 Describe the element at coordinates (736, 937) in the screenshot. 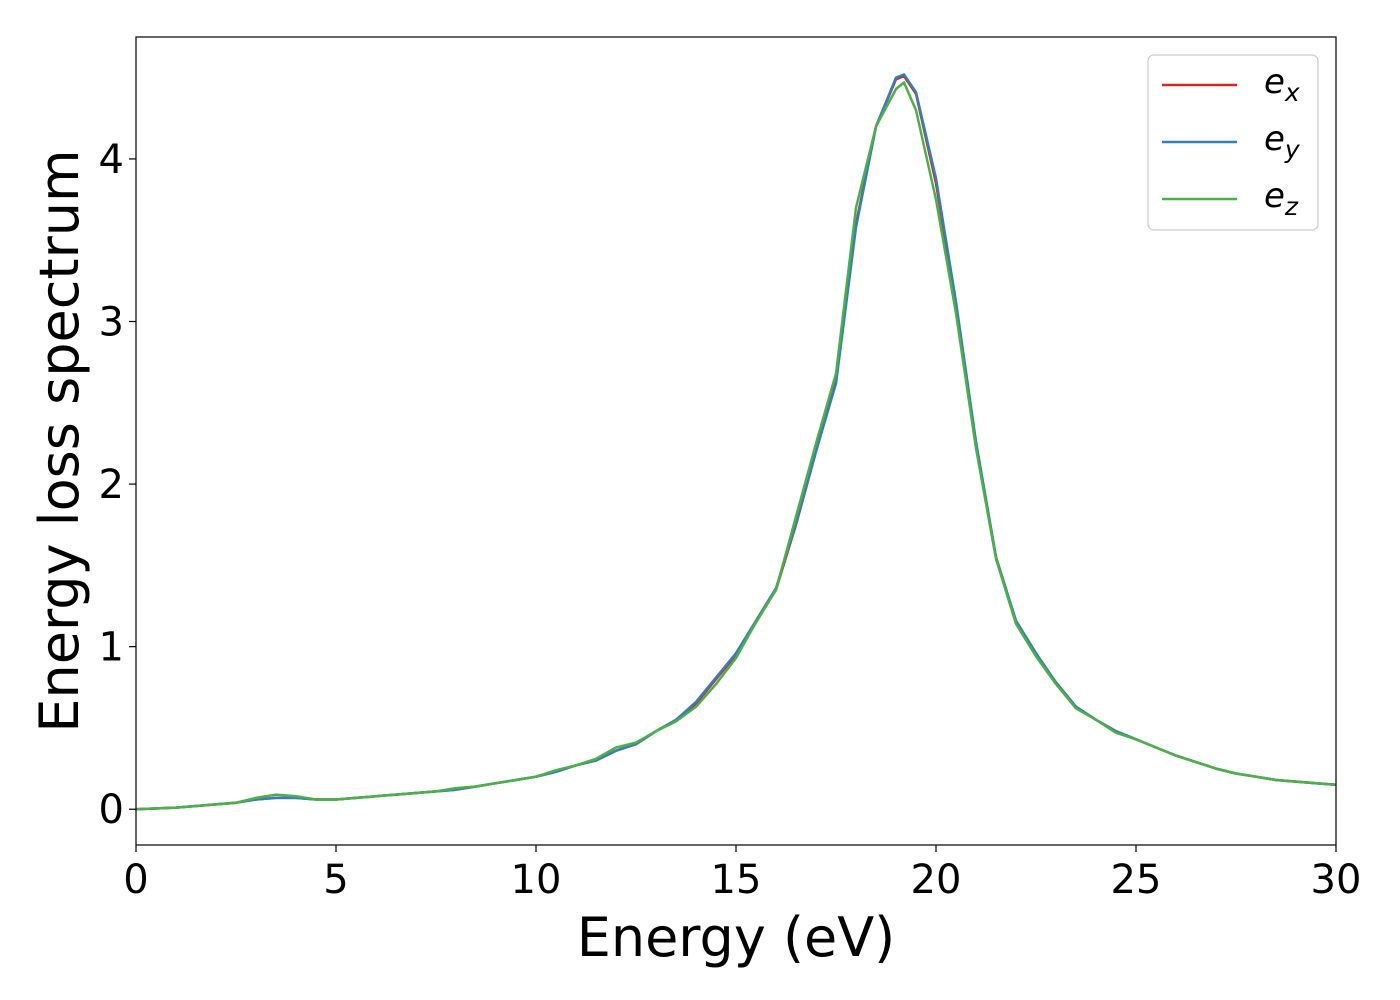

I see `x-axis-label: Energy (eV)` at that location.